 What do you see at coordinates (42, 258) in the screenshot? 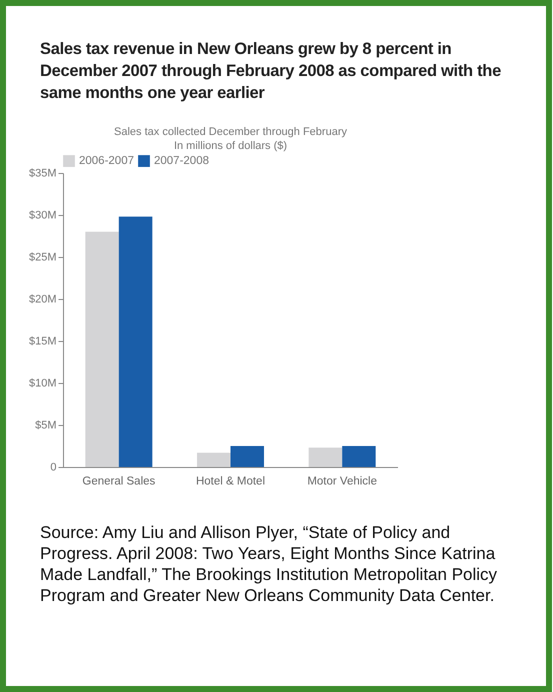
I see `y-tick-label: $25M` at bounding box center [42, 258].